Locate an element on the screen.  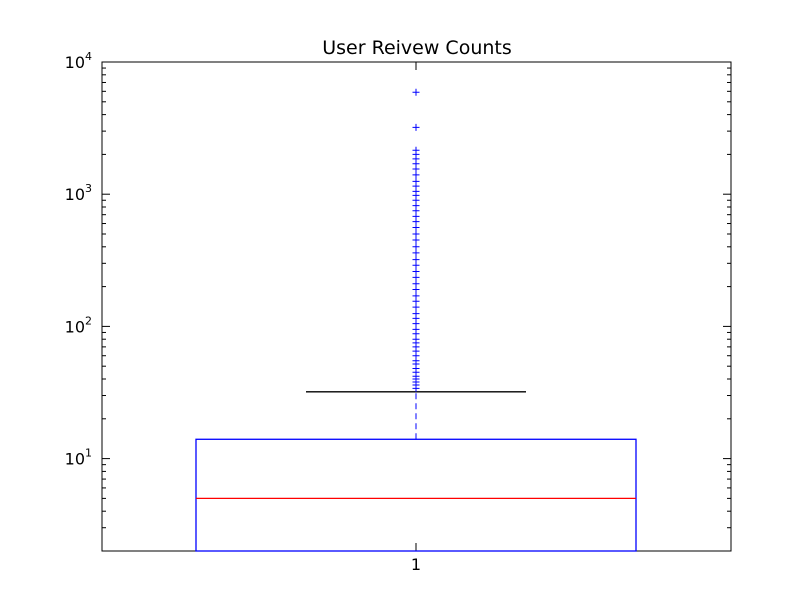
x-tick-label: 1 is located at coordinates (416, 564).